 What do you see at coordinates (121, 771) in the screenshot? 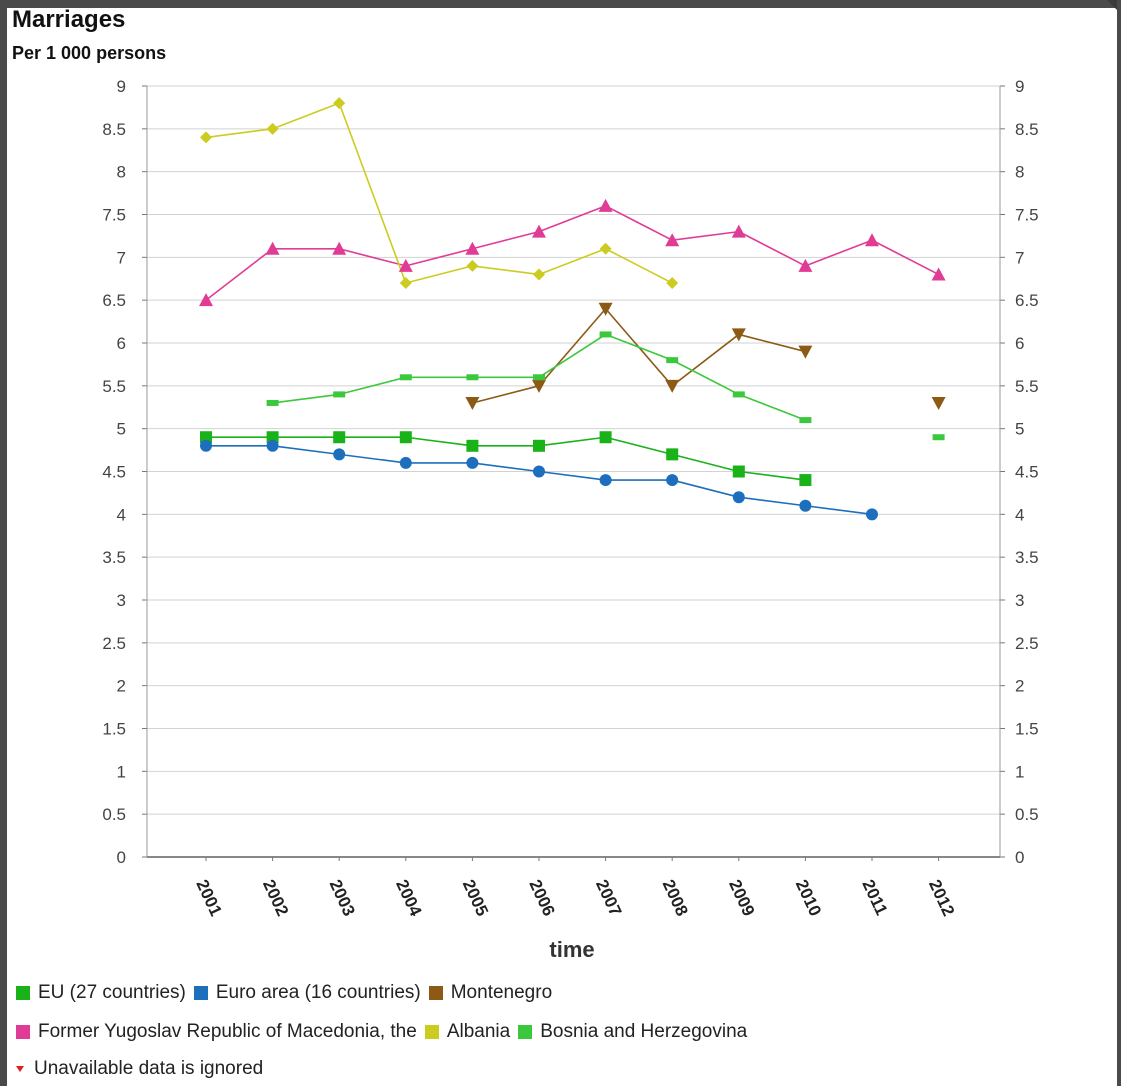
I see `y-tick-label-left: 1` at bounding box center [121, 771].